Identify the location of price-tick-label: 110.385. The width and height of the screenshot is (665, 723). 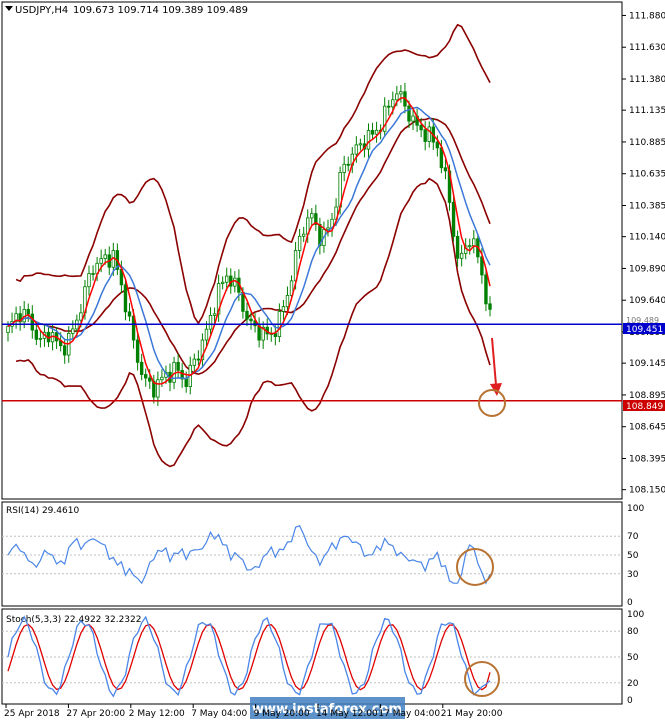
(647, 207).